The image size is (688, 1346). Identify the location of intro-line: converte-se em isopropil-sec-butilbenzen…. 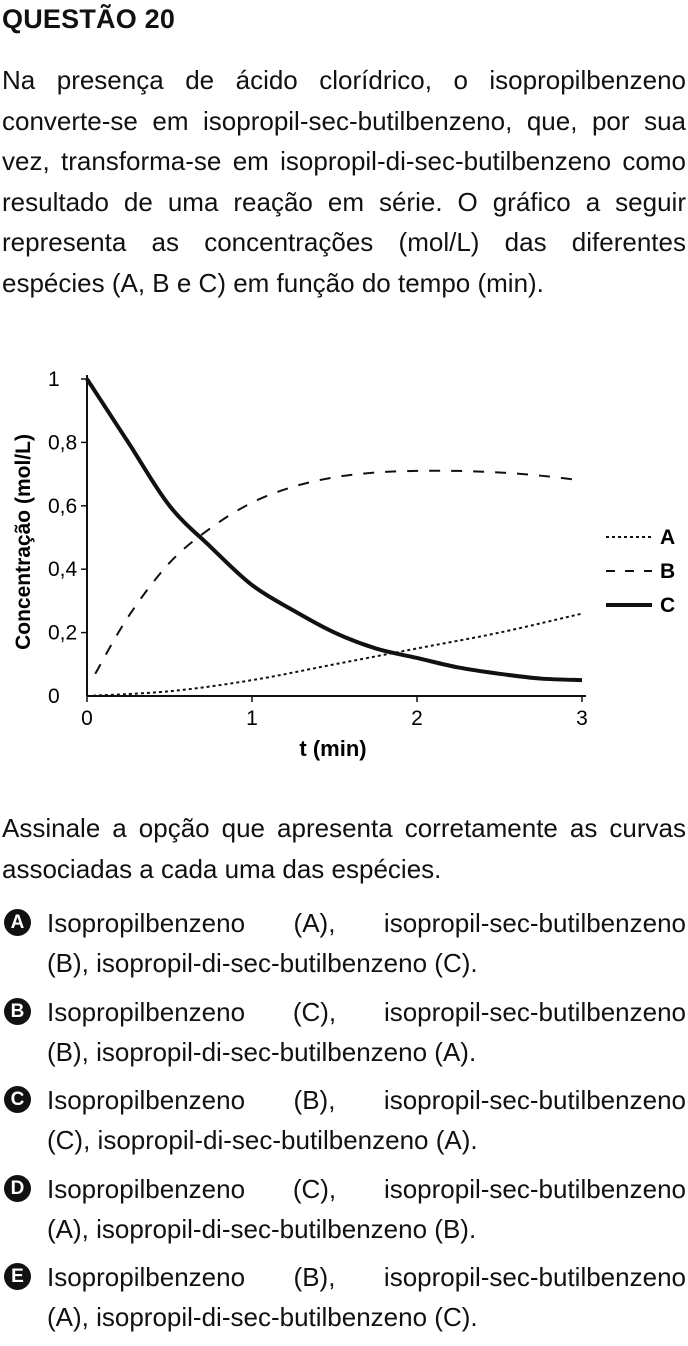
(290, 120).